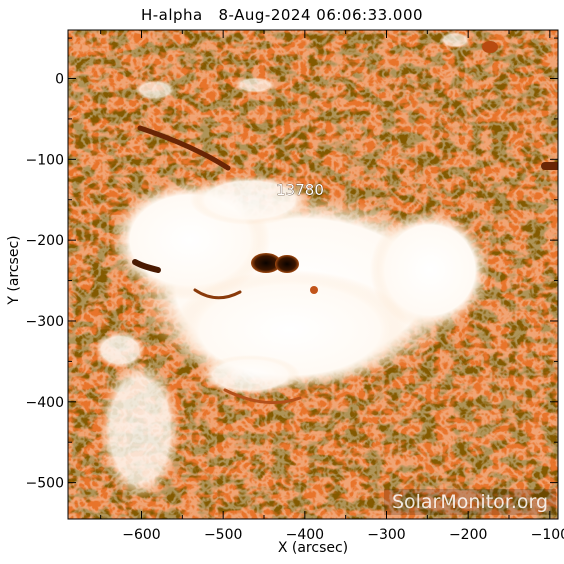 This screenshot has height=564, width=564. Describe the element at coordinates (59, 79) in the screenshot. I see `y-tick-label: 0` at that location.